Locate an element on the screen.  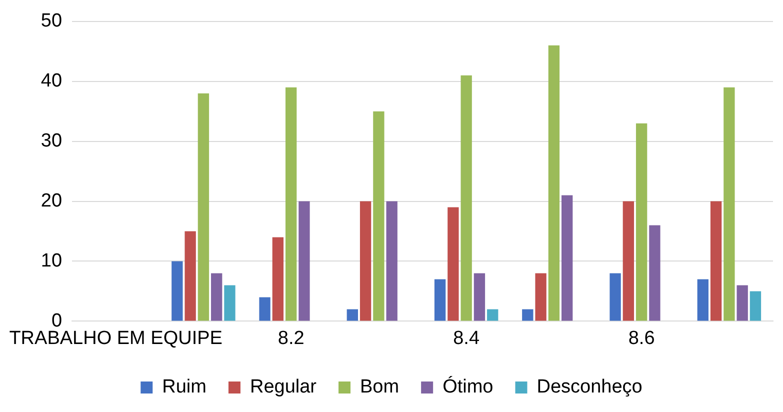
x-tick-label: 8.2 is located at coordinates (291, 338).